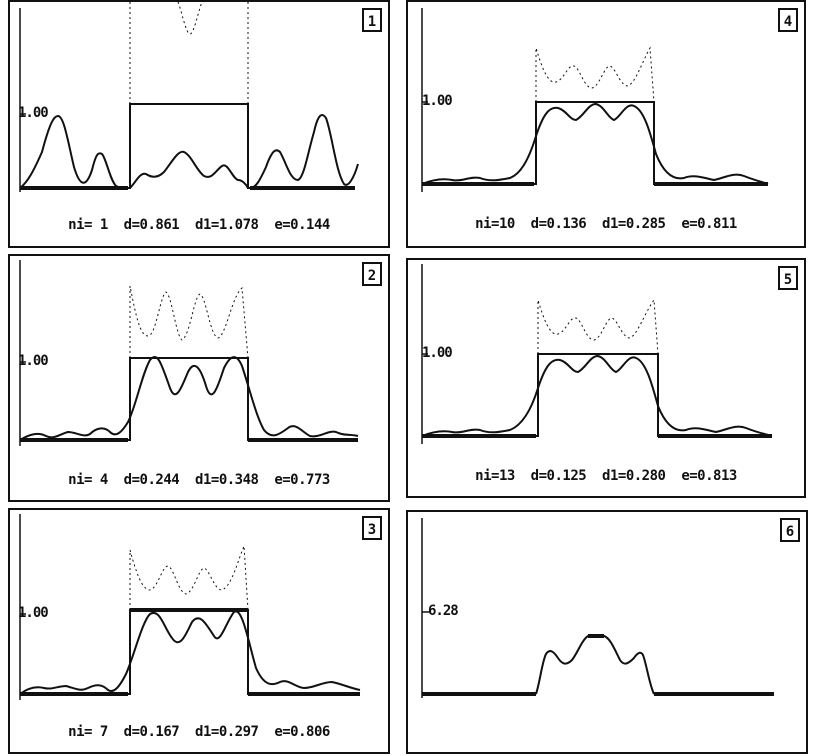 Image resolution: width=815 pixels, height=756 pixels. Describe the element at coordinates (372, 528) in the screenshot. I see `panel-number: 3` at that location.